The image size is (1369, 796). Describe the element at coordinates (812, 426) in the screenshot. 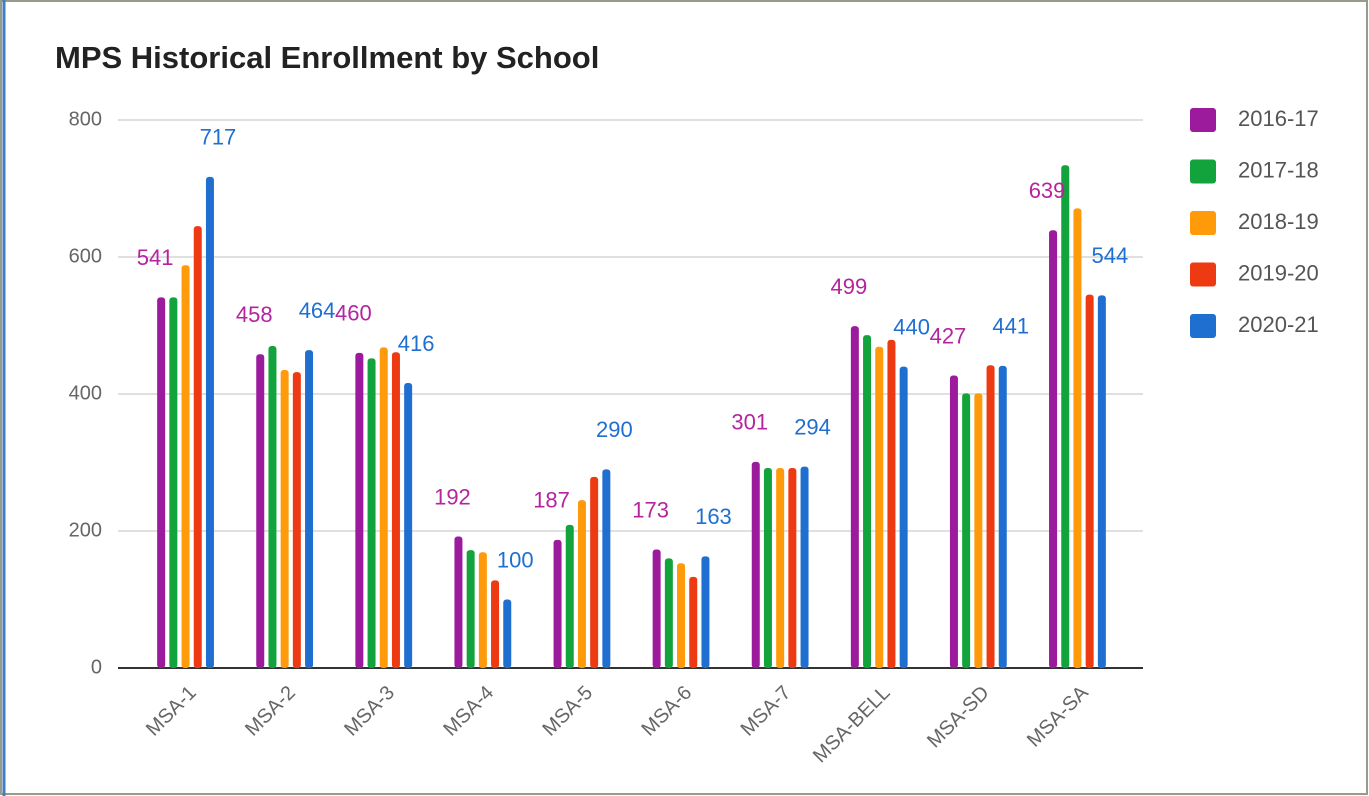

I see `data-label: 294` at that location.